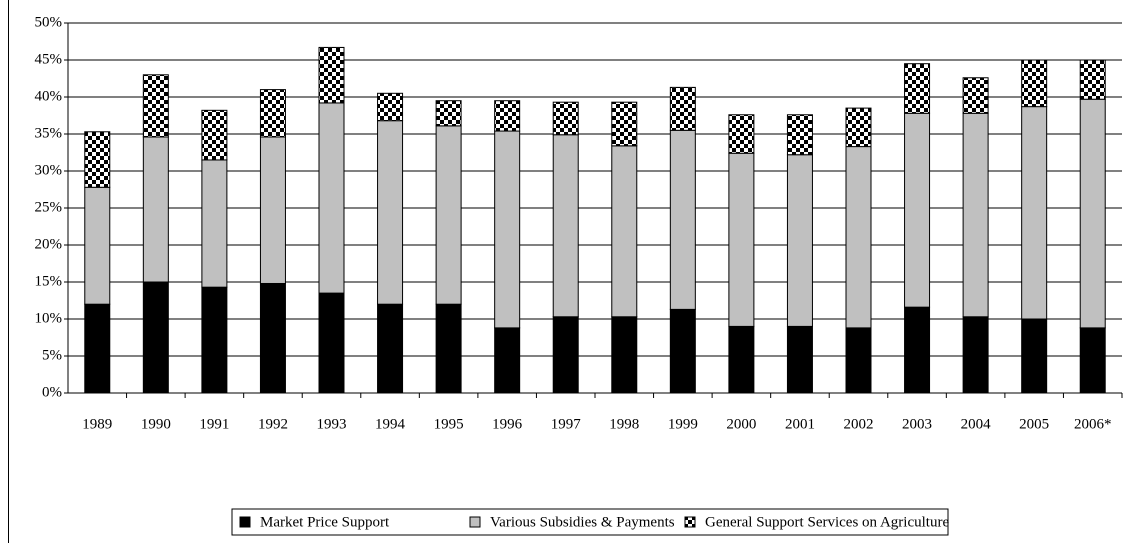 The width and height of the screenshot is (1130, 543). Describe the element at coordinates (49, 281) in the screenshot. I see `y-tick-label: 15%` at that location.